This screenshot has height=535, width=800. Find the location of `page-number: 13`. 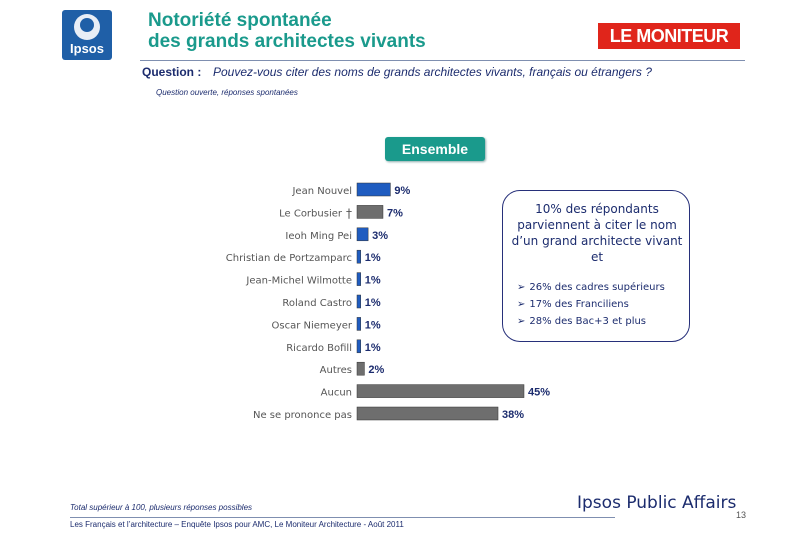

page-number: 13 is located at coordinates (741, 515).